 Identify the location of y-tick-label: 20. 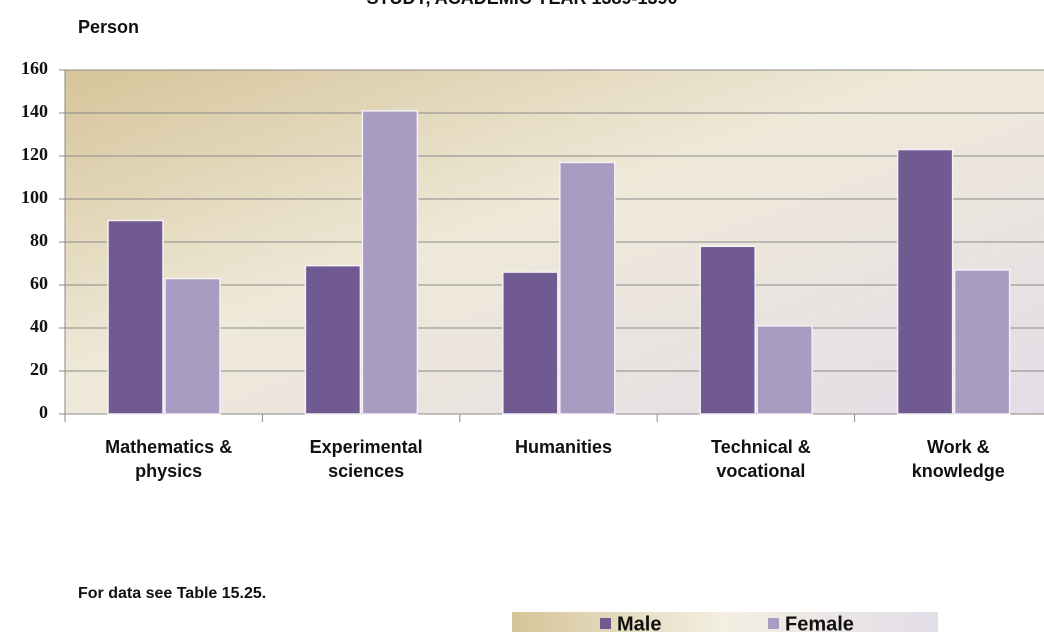
(39, 369).